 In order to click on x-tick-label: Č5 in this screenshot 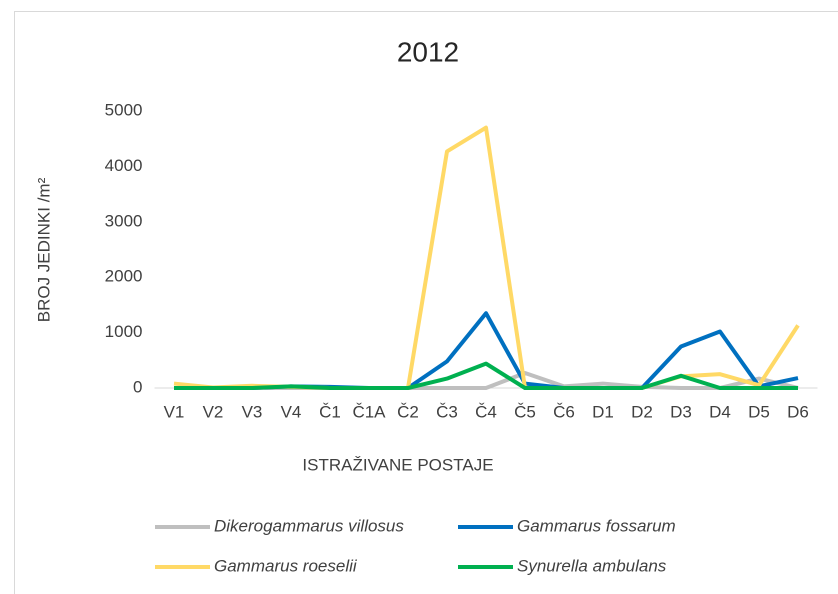, I will do `click(525, 411)`.